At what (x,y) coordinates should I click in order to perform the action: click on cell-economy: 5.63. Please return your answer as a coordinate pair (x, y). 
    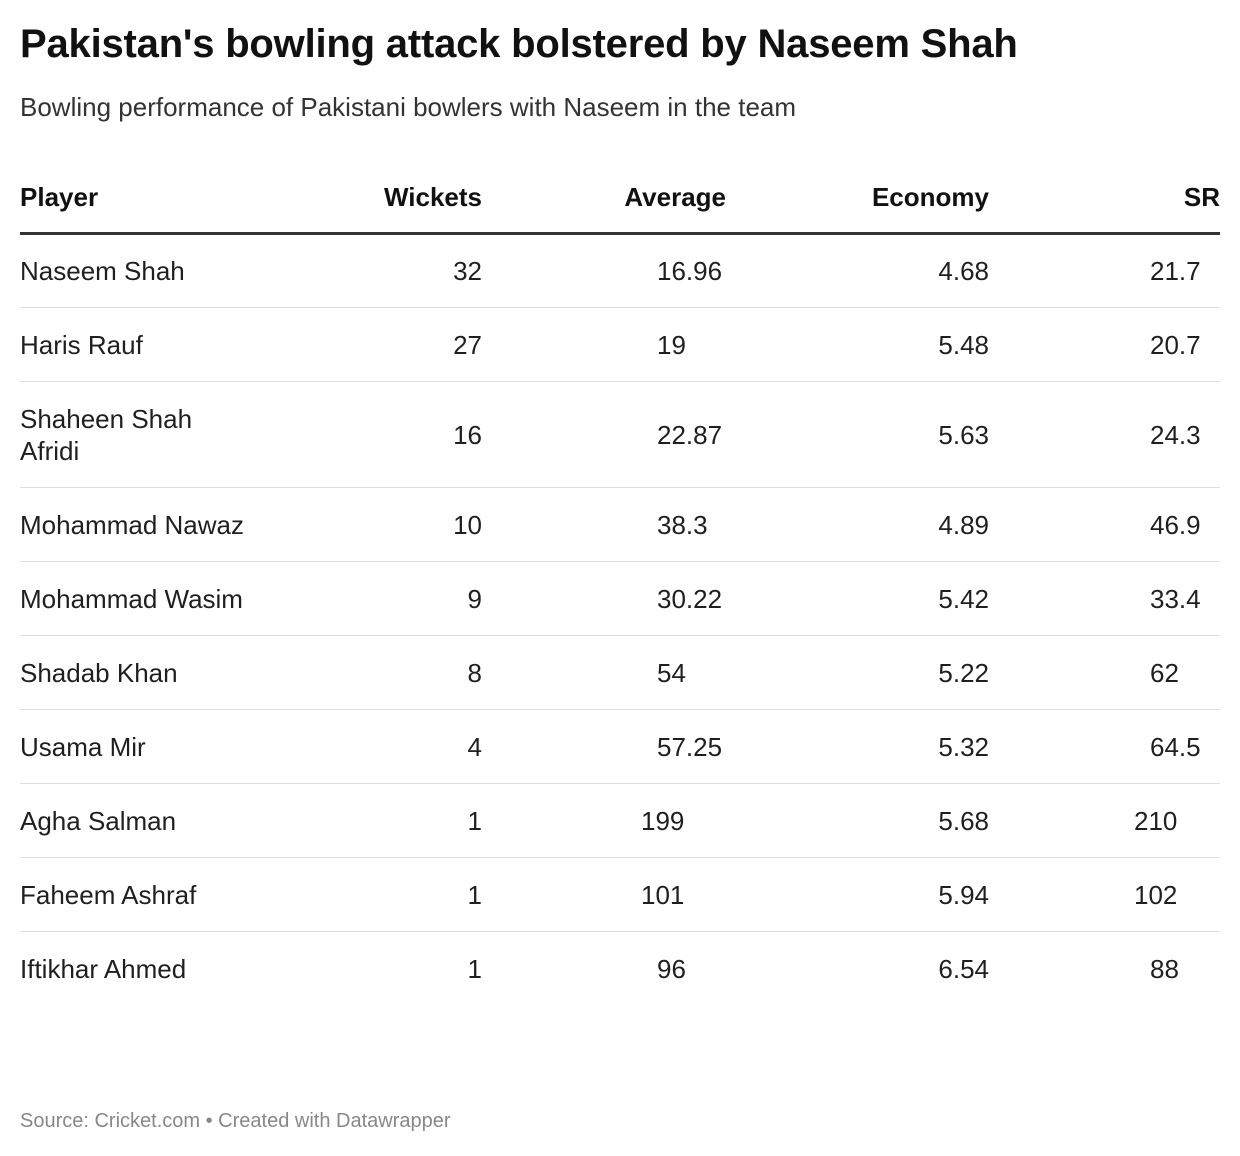
    Looking at the image, I should click on (857, 434).